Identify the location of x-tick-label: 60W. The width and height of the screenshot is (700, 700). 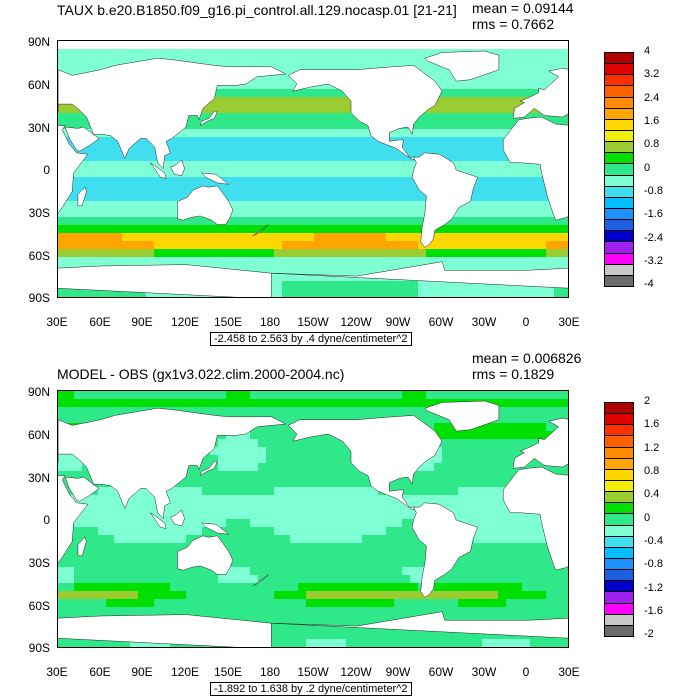
(441, 672).